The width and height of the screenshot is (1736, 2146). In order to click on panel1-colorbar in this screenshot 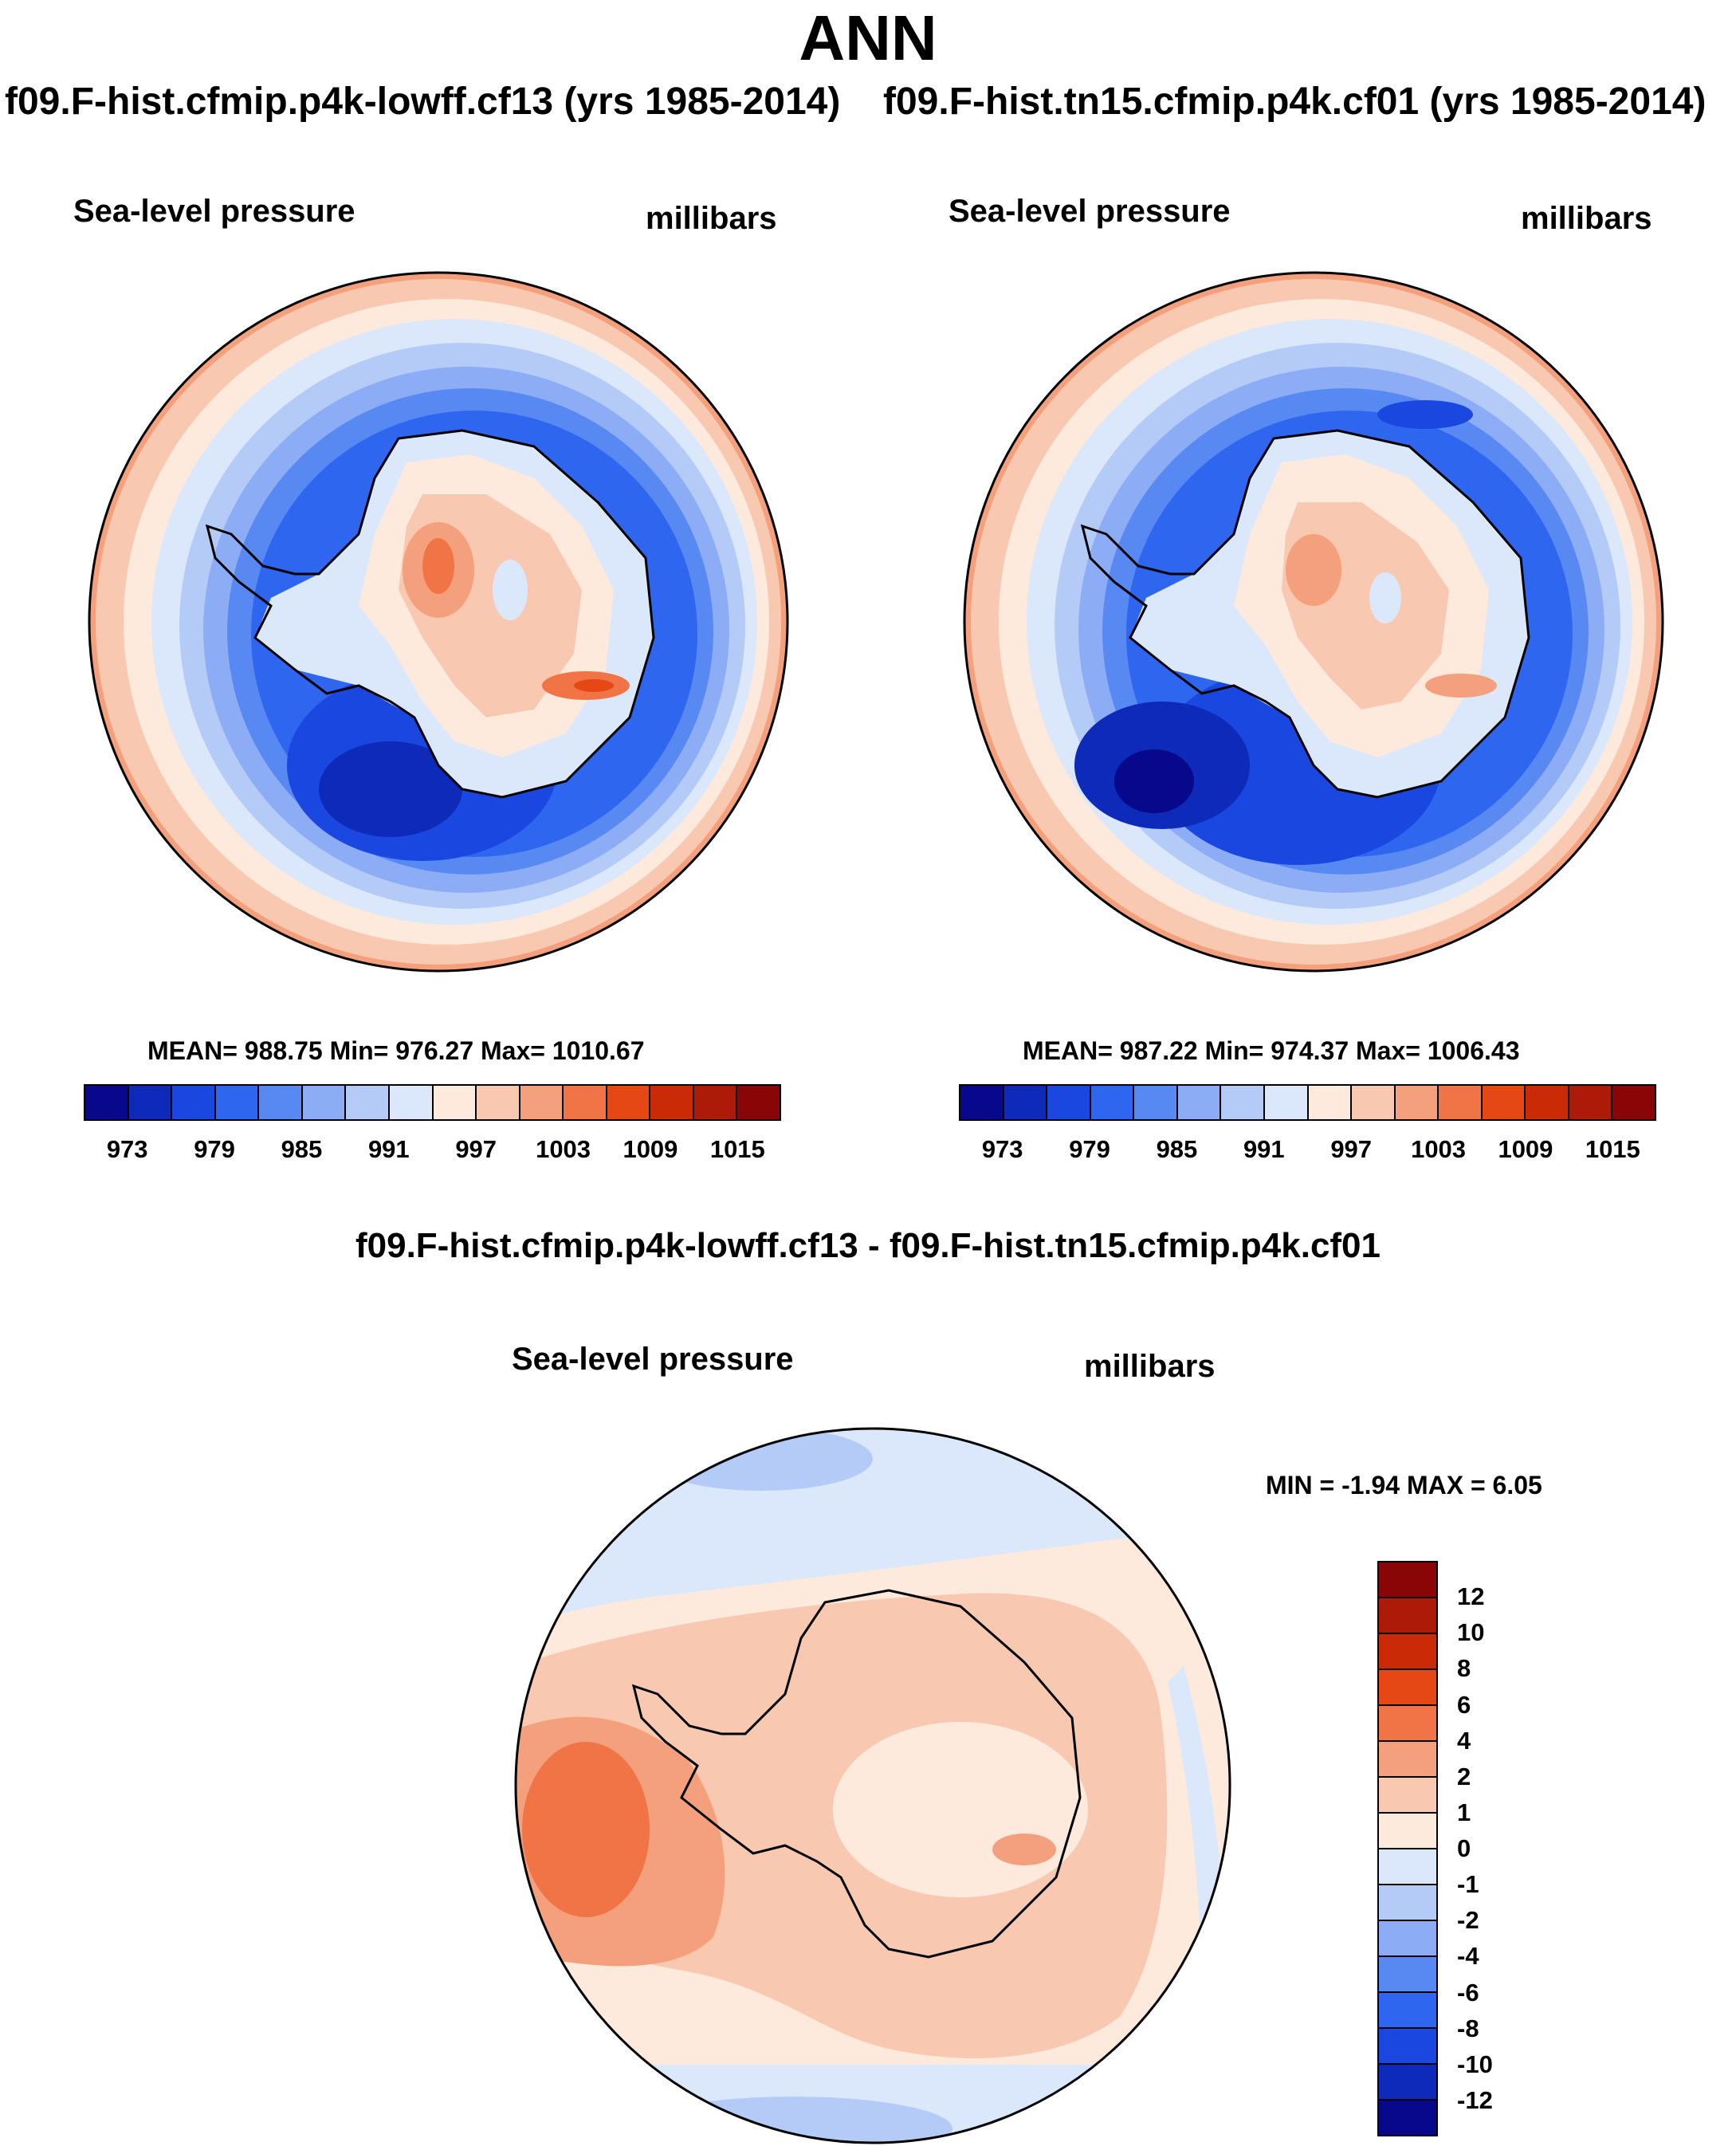, I will do `click(433, 1102)`.